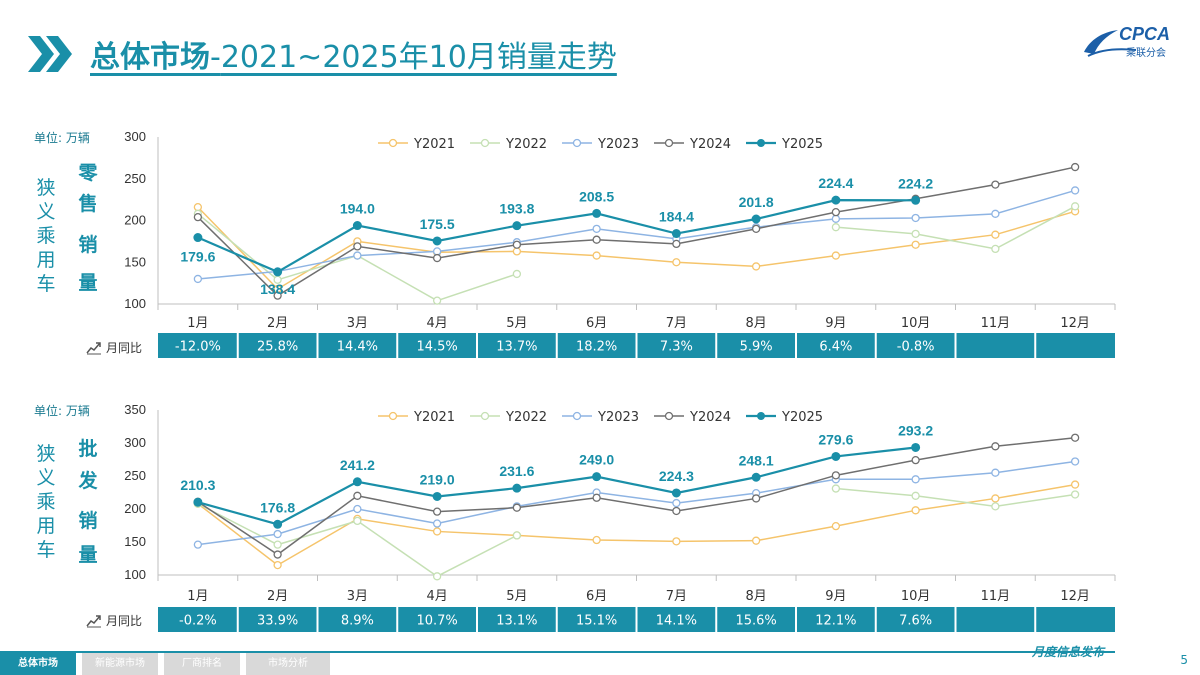 This screenshot has width=1200, height=675. What do you see at coordinates (38, 664) in the screenshot?
I see `tab-overall-market: 总体市场` at bounding box center [38, 664].